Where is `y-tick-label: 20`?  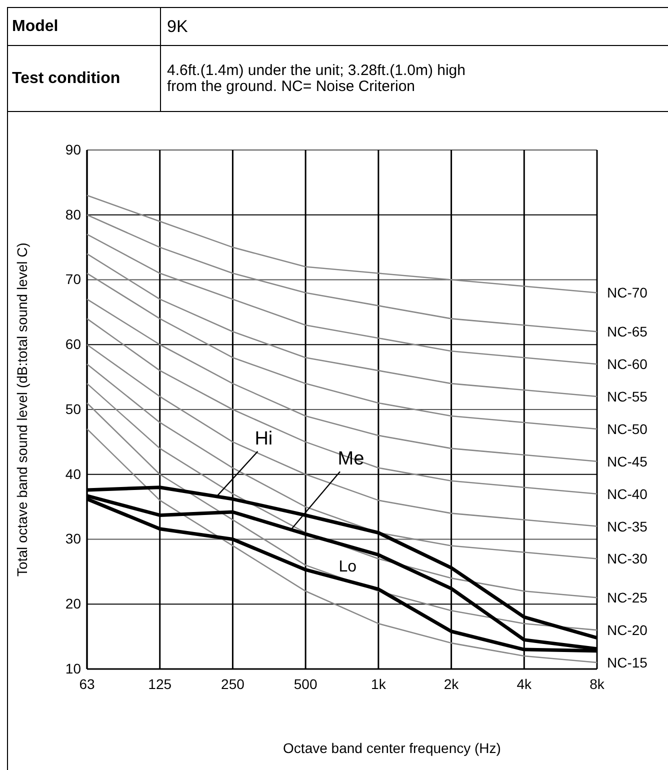
y-tick-label: 20 is located at coordinates (73, 604).